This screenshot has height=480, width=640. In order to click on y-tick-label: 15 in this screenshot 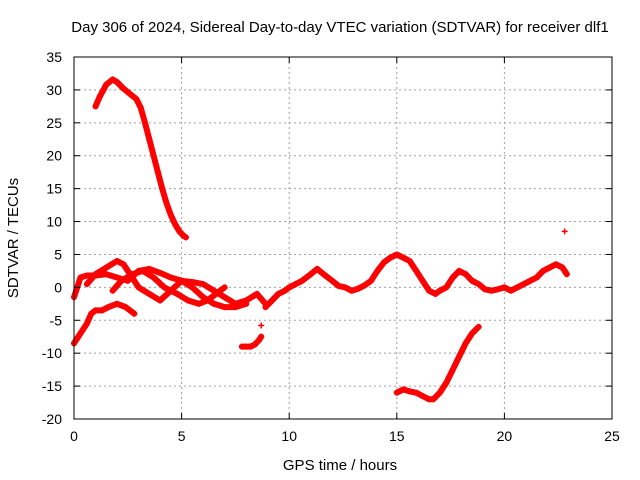, I will do `click(54, 189)`.